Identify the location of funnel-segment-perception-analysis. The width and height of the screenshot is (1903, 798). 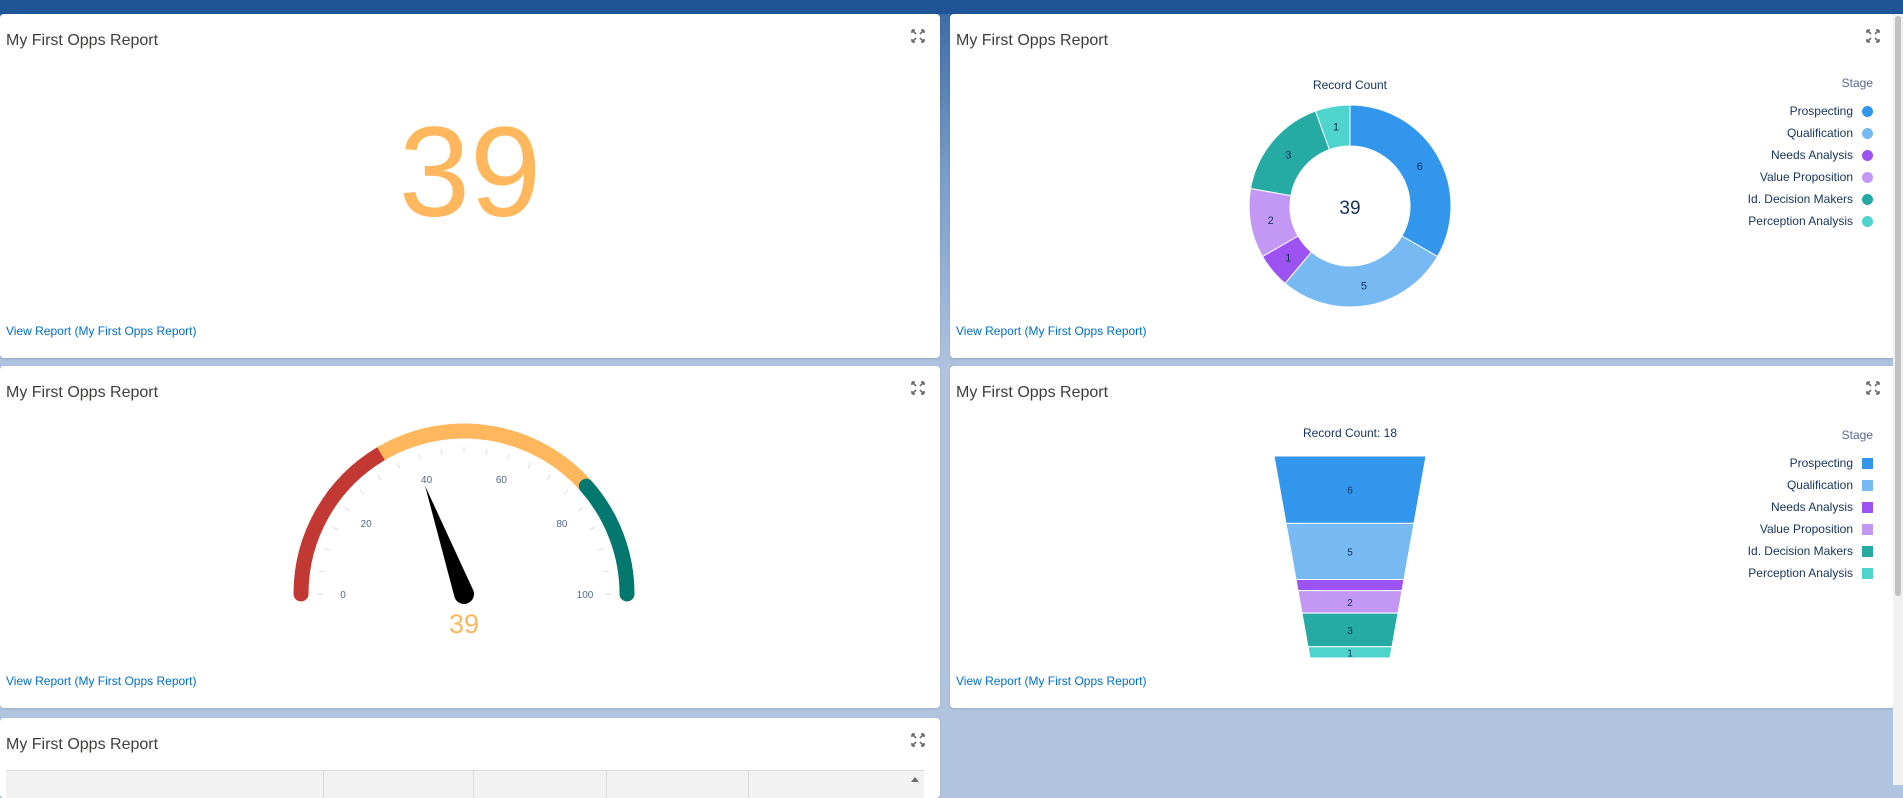
(1350, 652).